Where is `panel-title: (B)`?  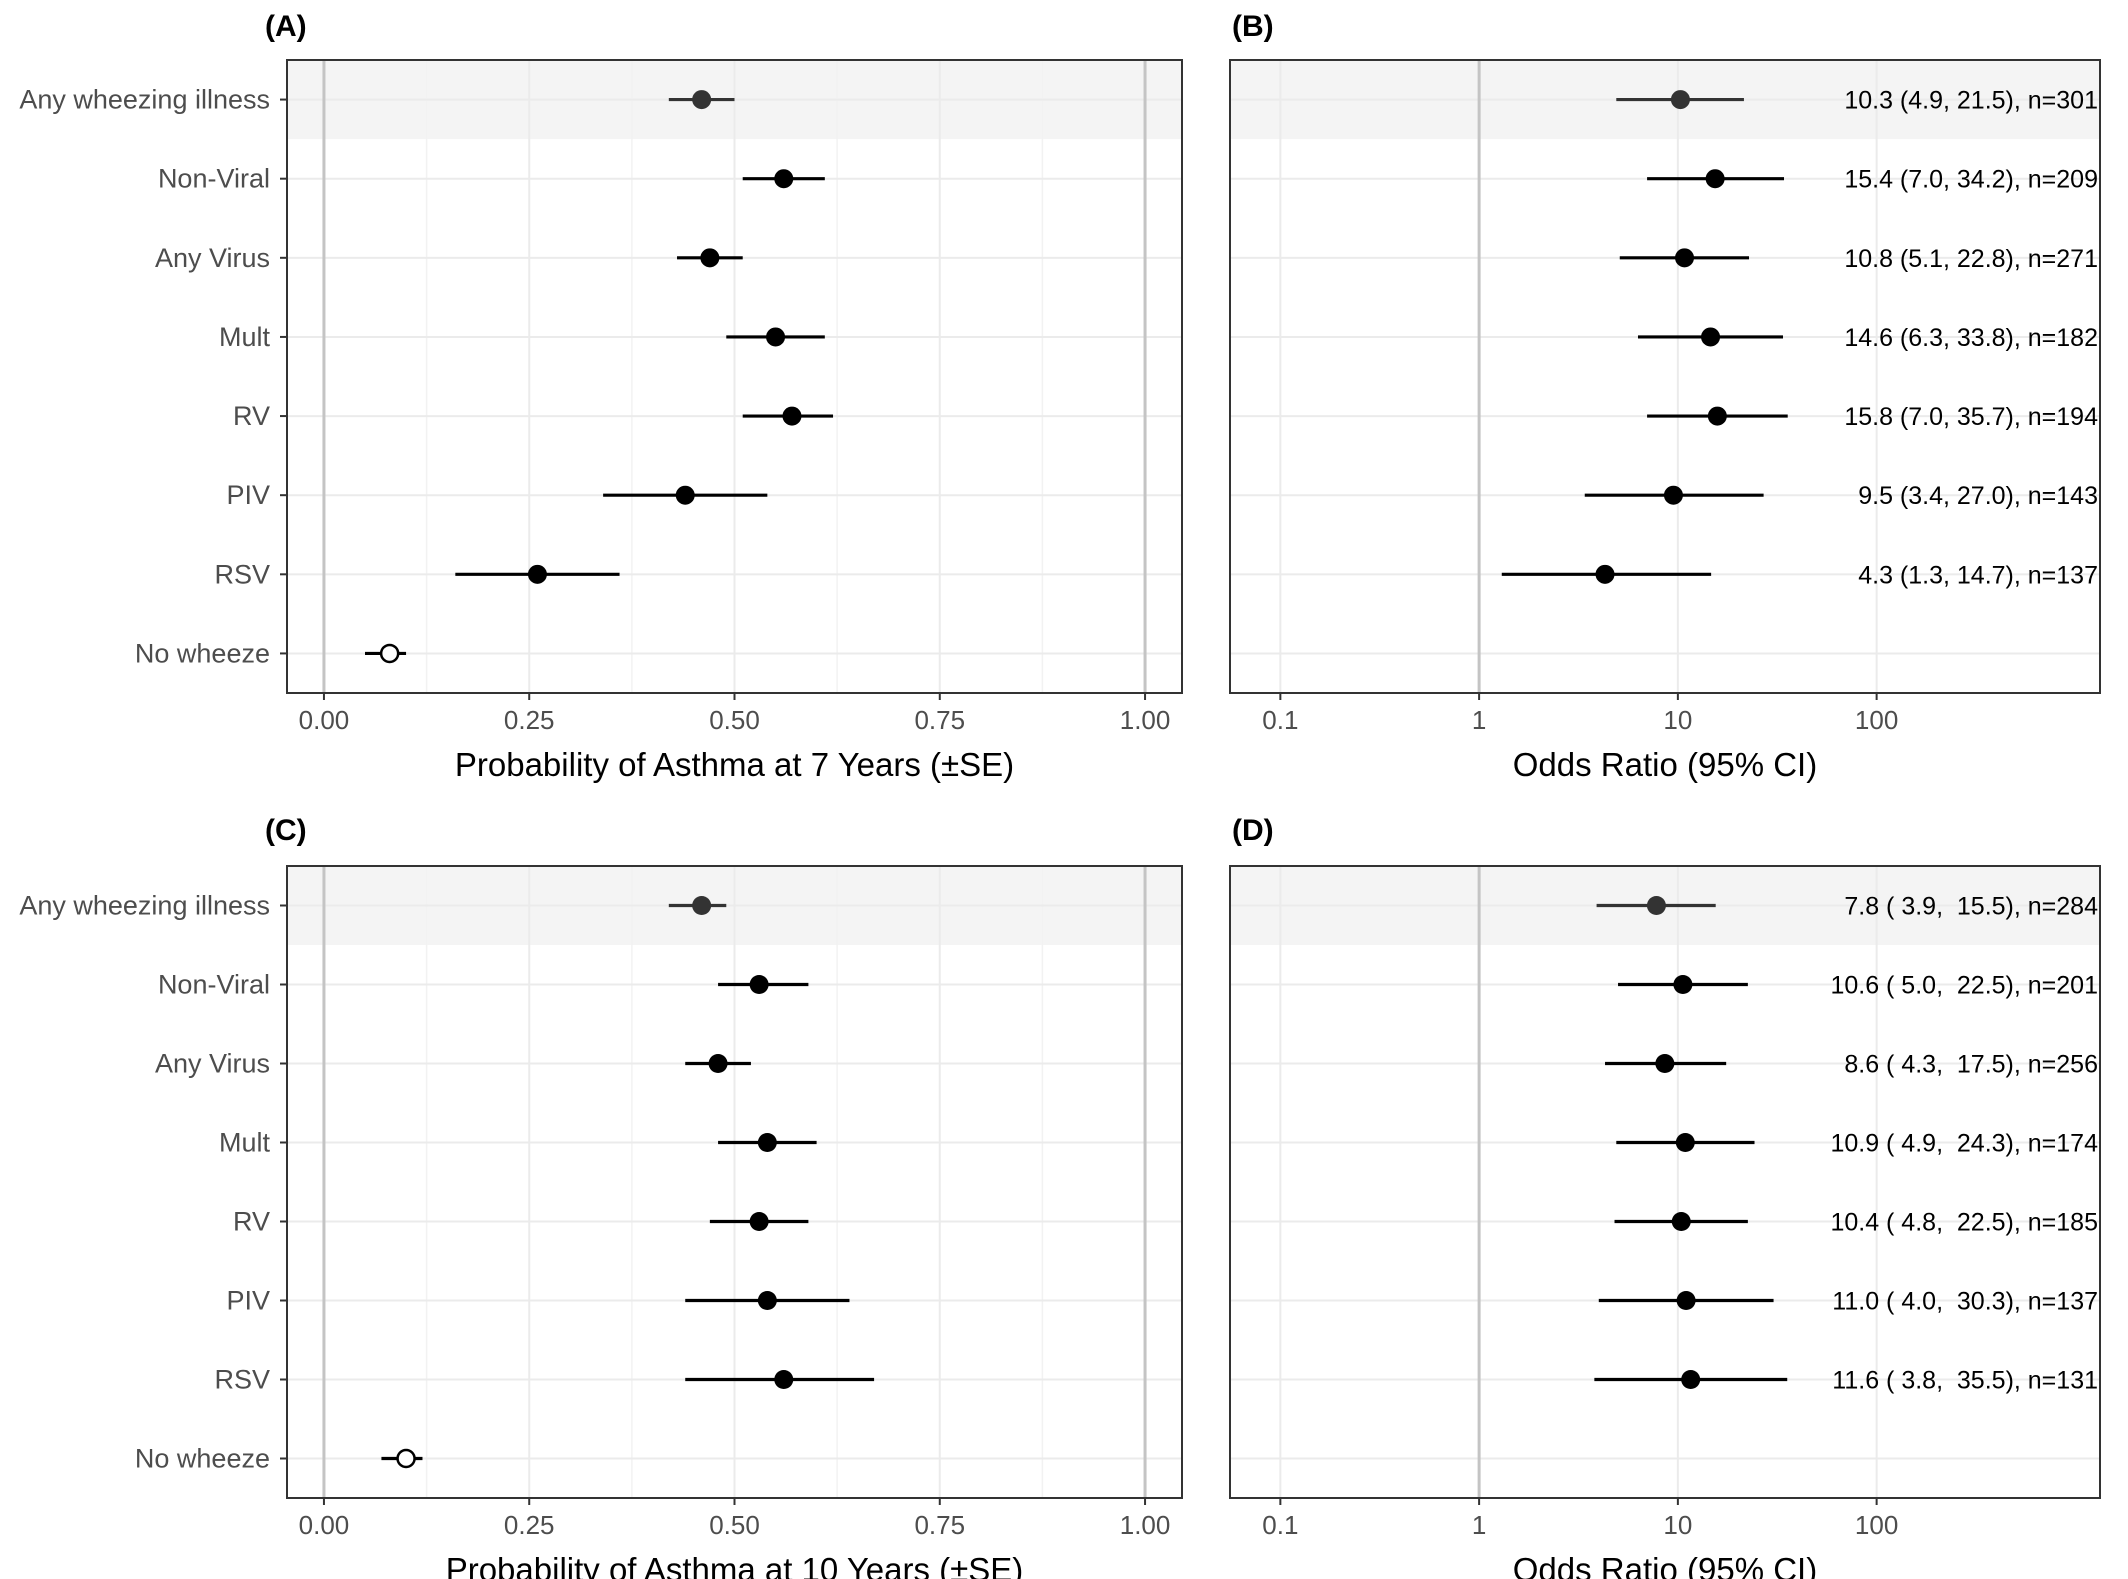 panel-title: (B) is located at coordinates (1253, 26).